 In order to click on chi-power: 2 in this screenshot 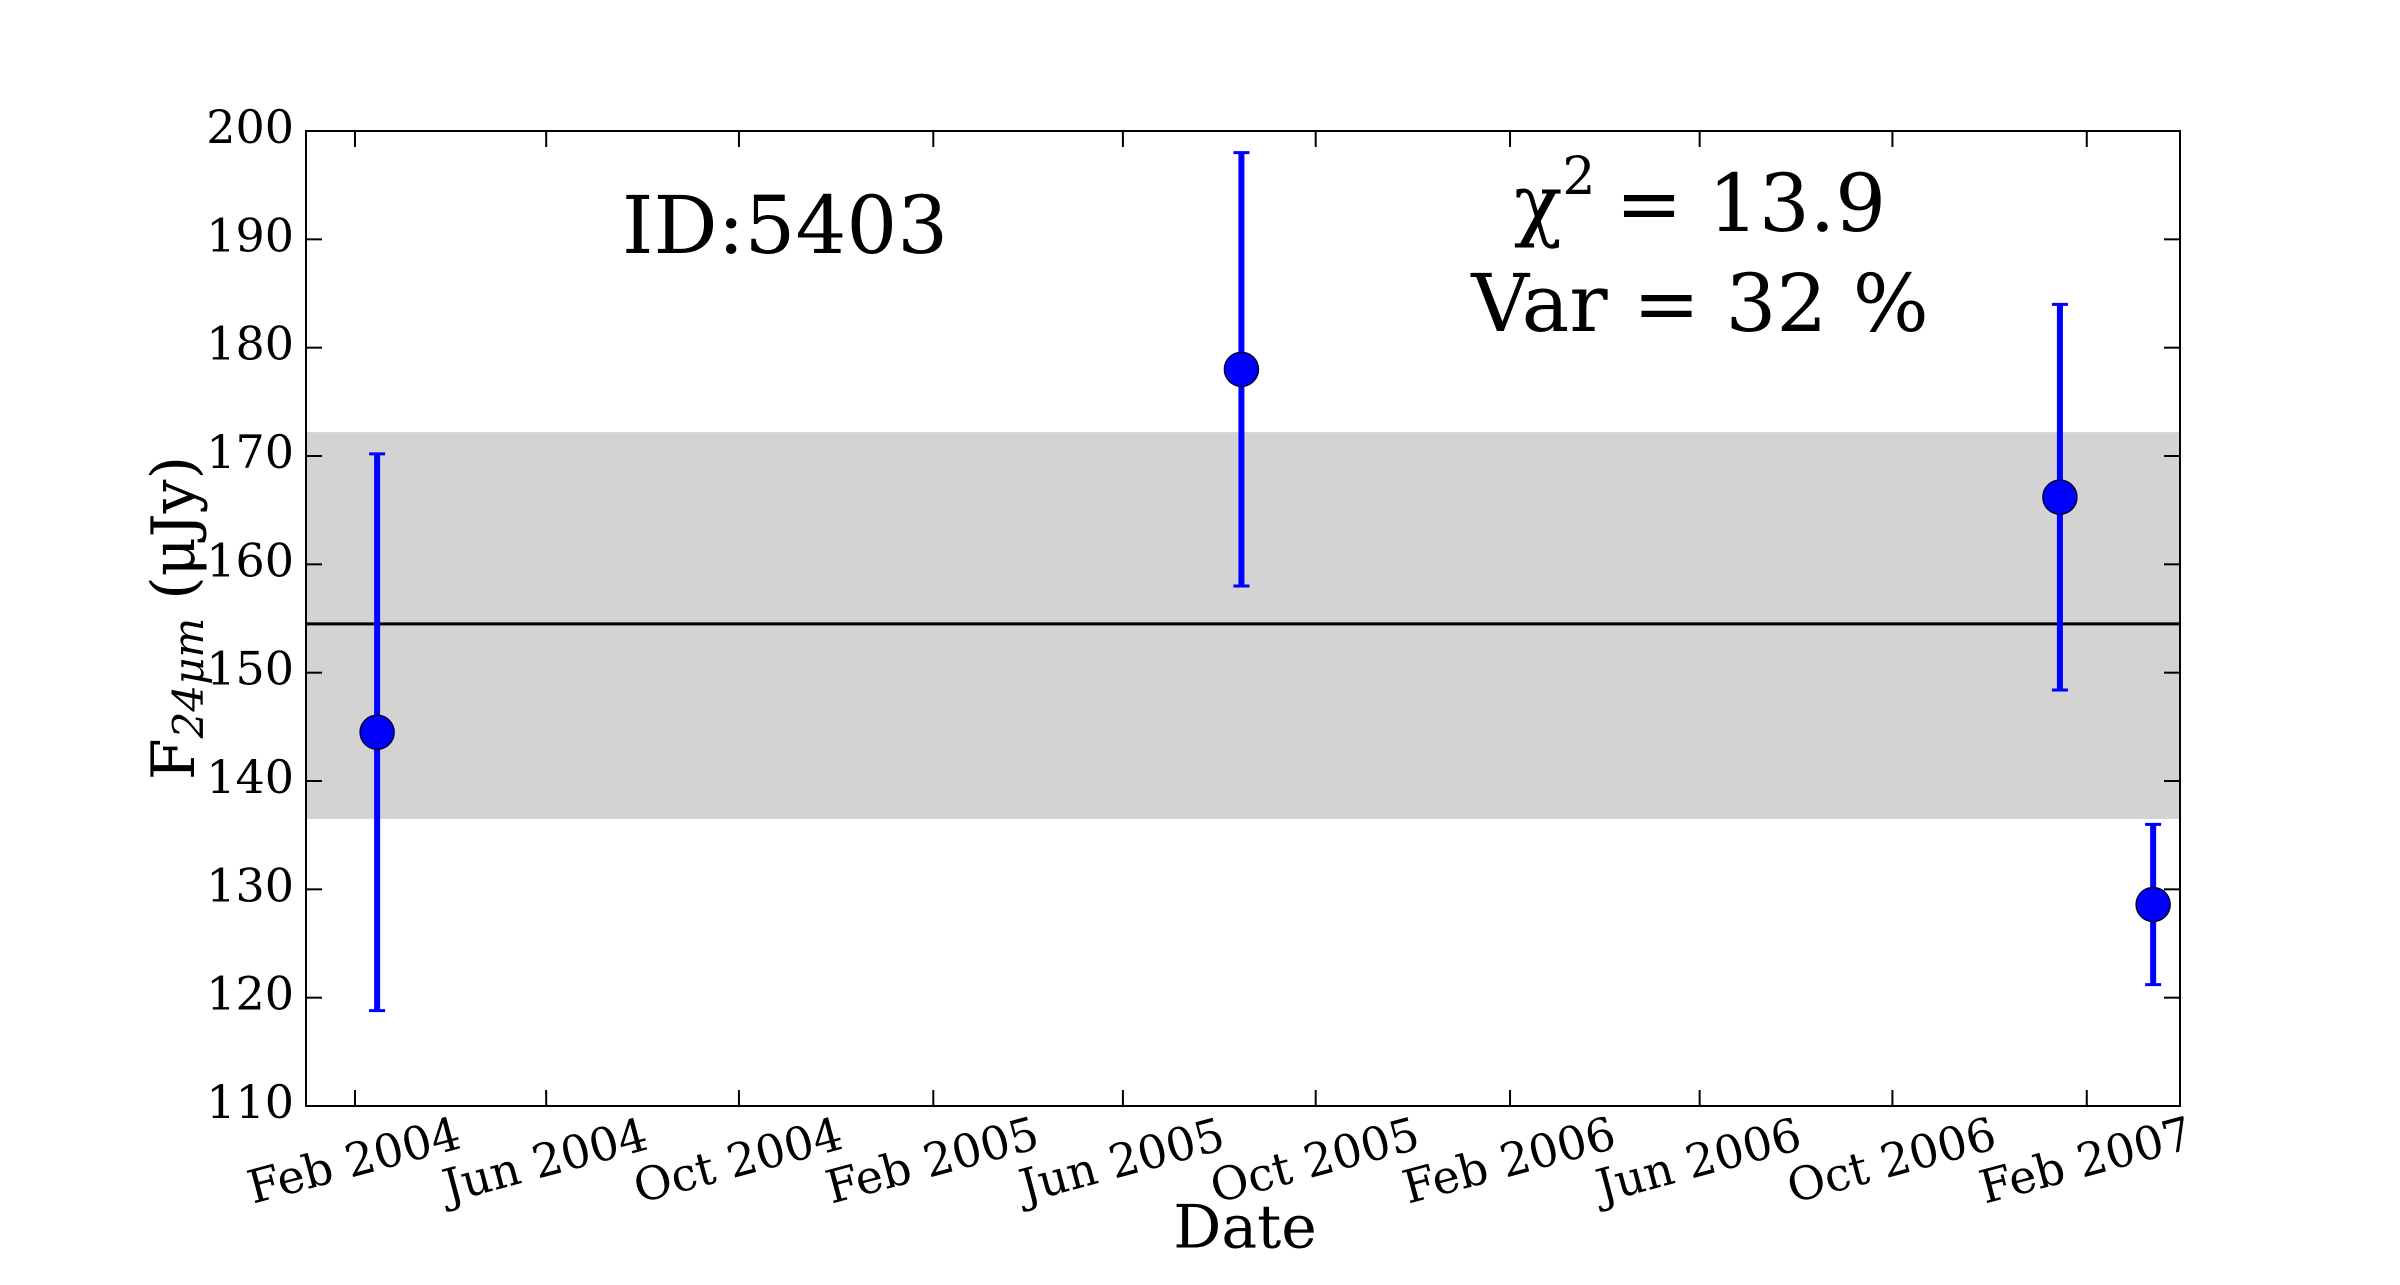, I will do `click(1578, 177)`.